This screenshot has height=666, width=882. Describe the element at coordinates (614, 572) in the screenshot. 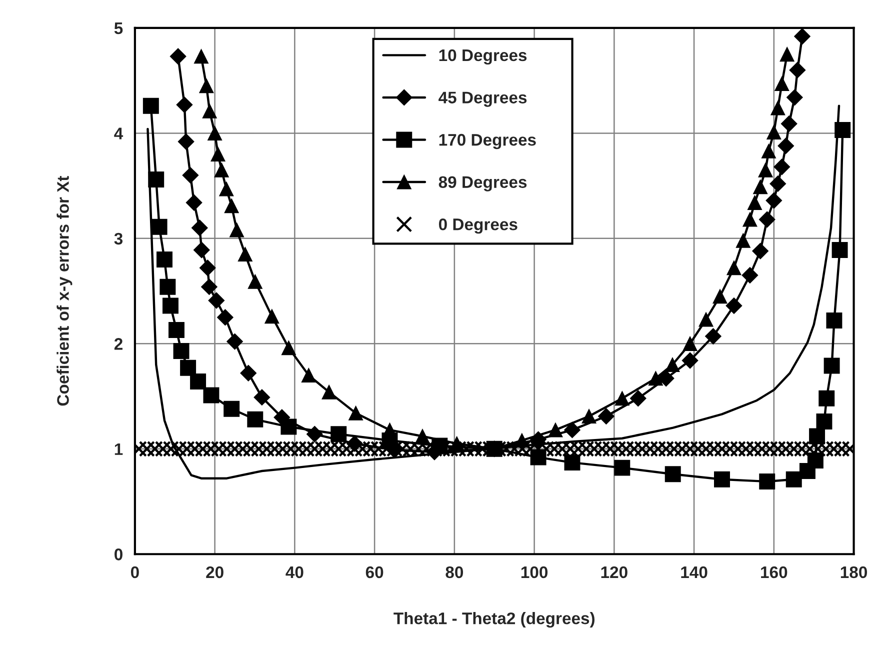

I see `x-tick-label: 120` at that location.